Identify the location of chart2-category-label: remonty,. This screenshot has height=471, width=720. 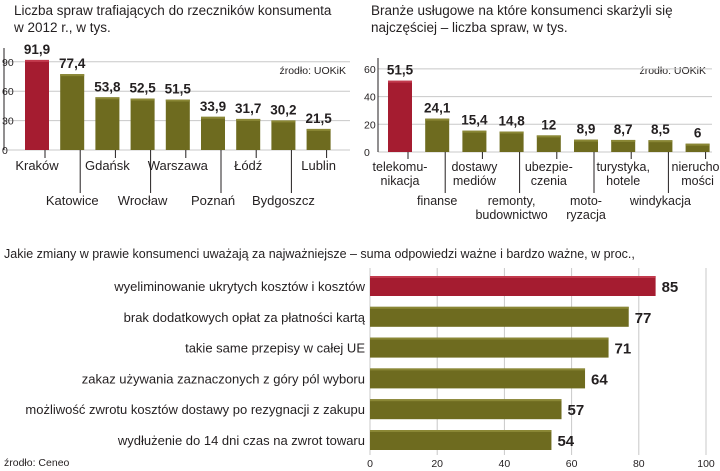
(512, 201).